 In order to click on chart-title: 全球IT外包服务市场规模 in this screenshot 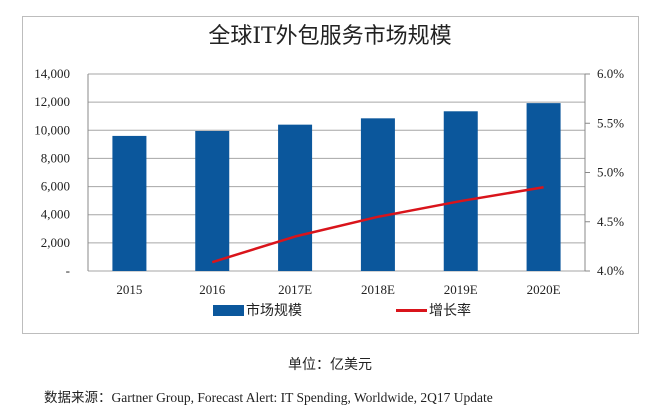, I will do `click(330, 36)`.